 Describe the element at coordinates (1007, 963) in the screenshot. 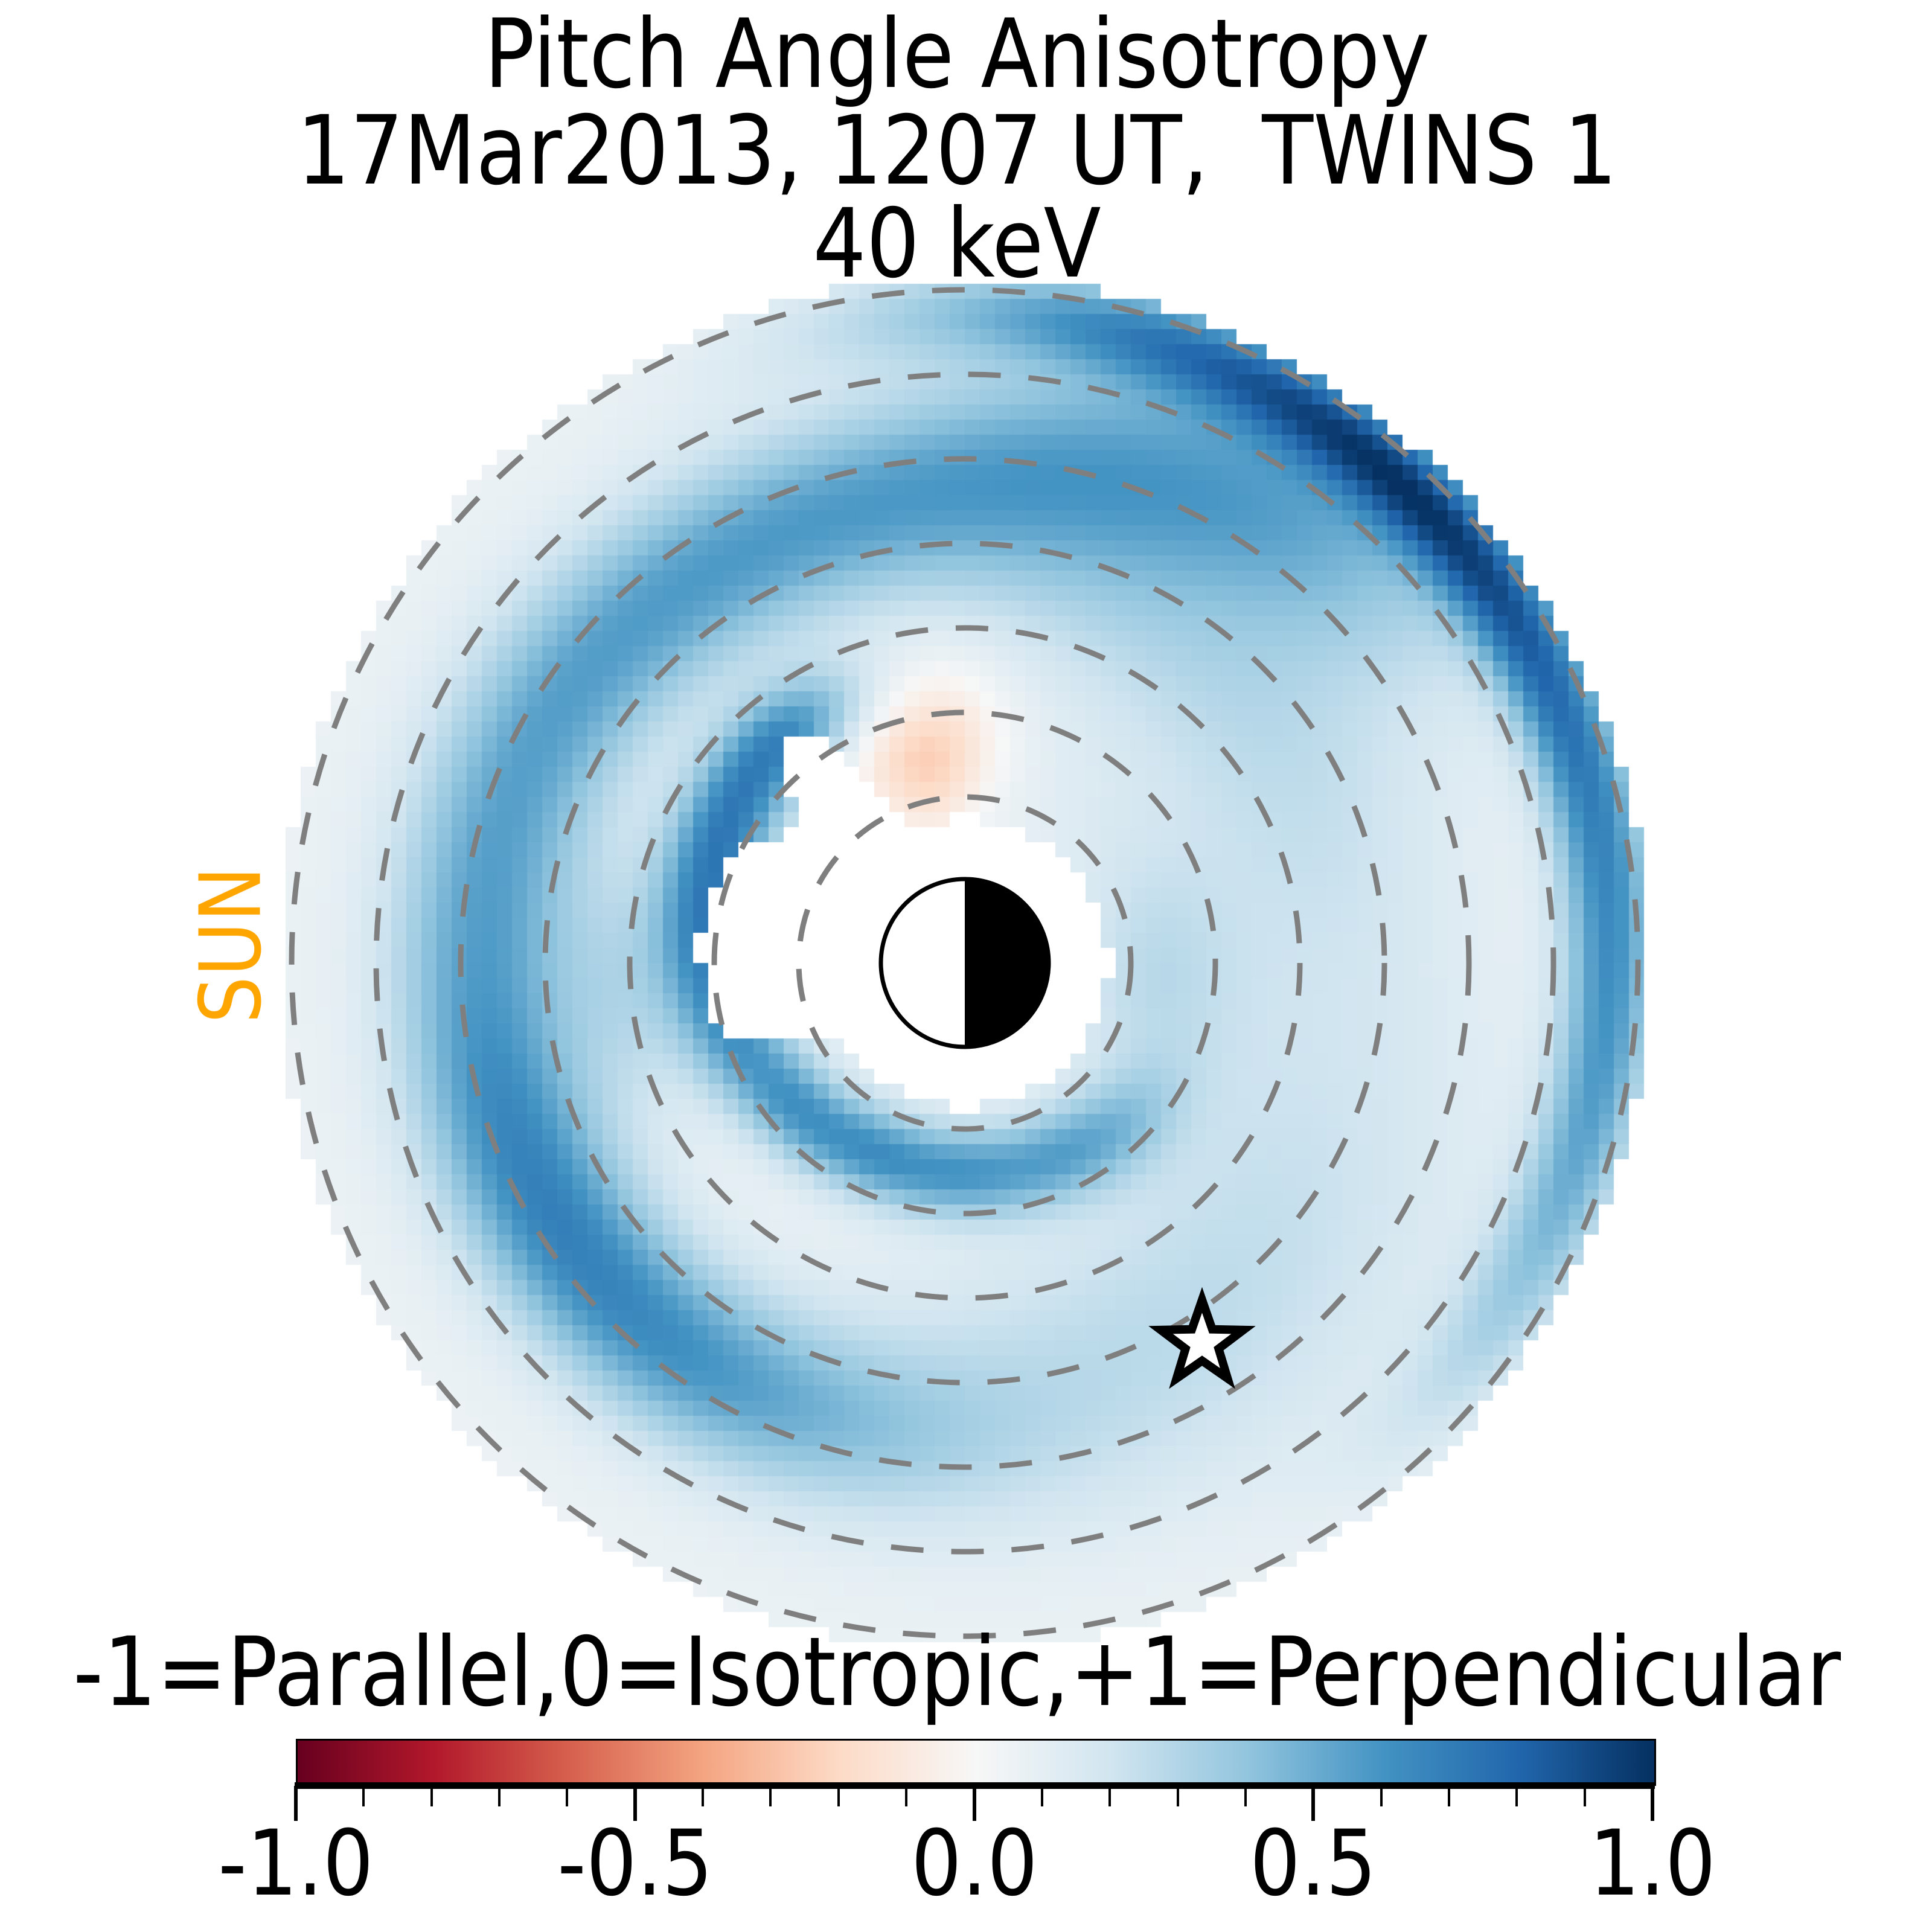

I see `earth-nightside` at that location.